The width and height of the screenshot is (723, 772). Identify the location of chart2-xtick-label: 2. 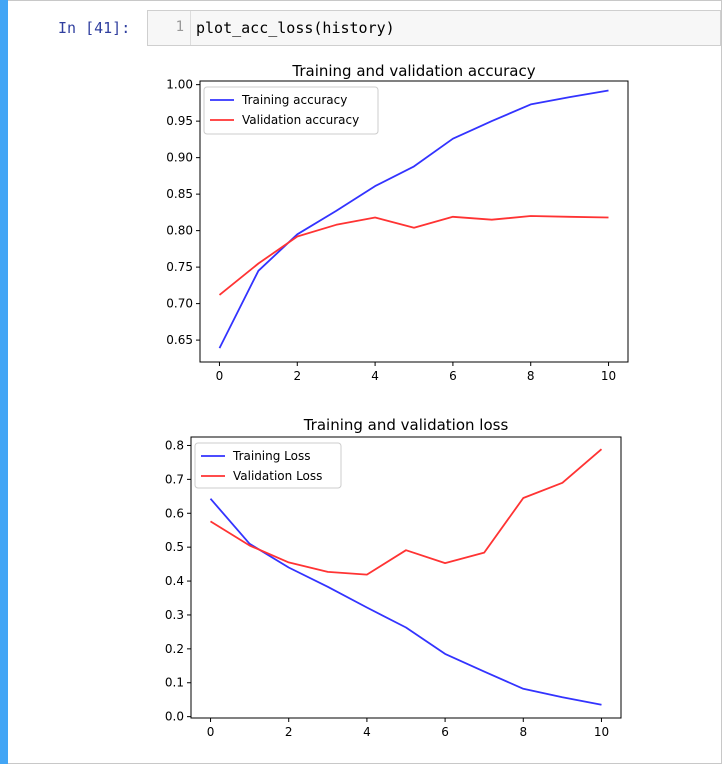
(289, 732).